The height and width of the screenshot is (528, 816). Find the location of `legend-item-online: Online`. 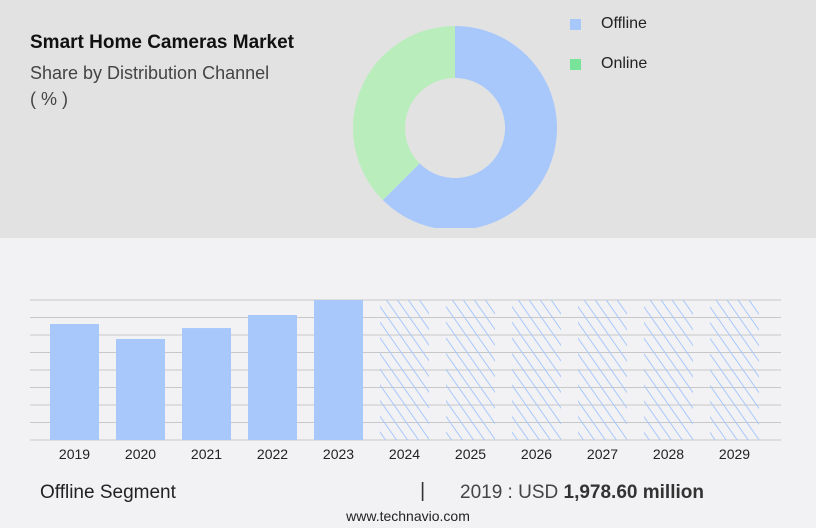

legend-item-online: Online is located at coordinates (608, 64).